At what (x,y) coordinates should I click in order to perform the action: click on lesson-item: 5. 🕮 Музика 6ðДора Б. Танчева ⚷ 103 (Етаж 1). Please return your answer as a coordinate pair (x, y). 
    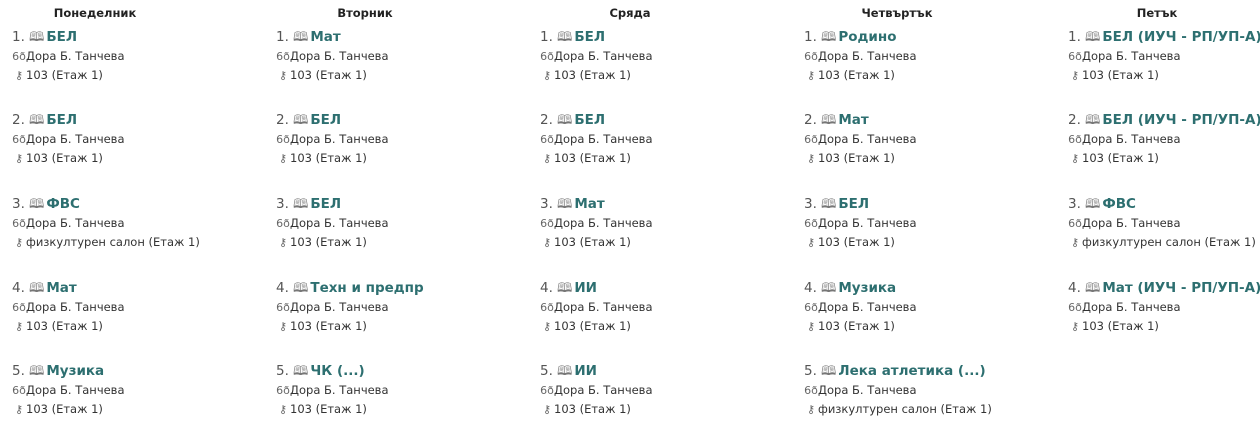
    Looking at the image, I should click on (68, 390).